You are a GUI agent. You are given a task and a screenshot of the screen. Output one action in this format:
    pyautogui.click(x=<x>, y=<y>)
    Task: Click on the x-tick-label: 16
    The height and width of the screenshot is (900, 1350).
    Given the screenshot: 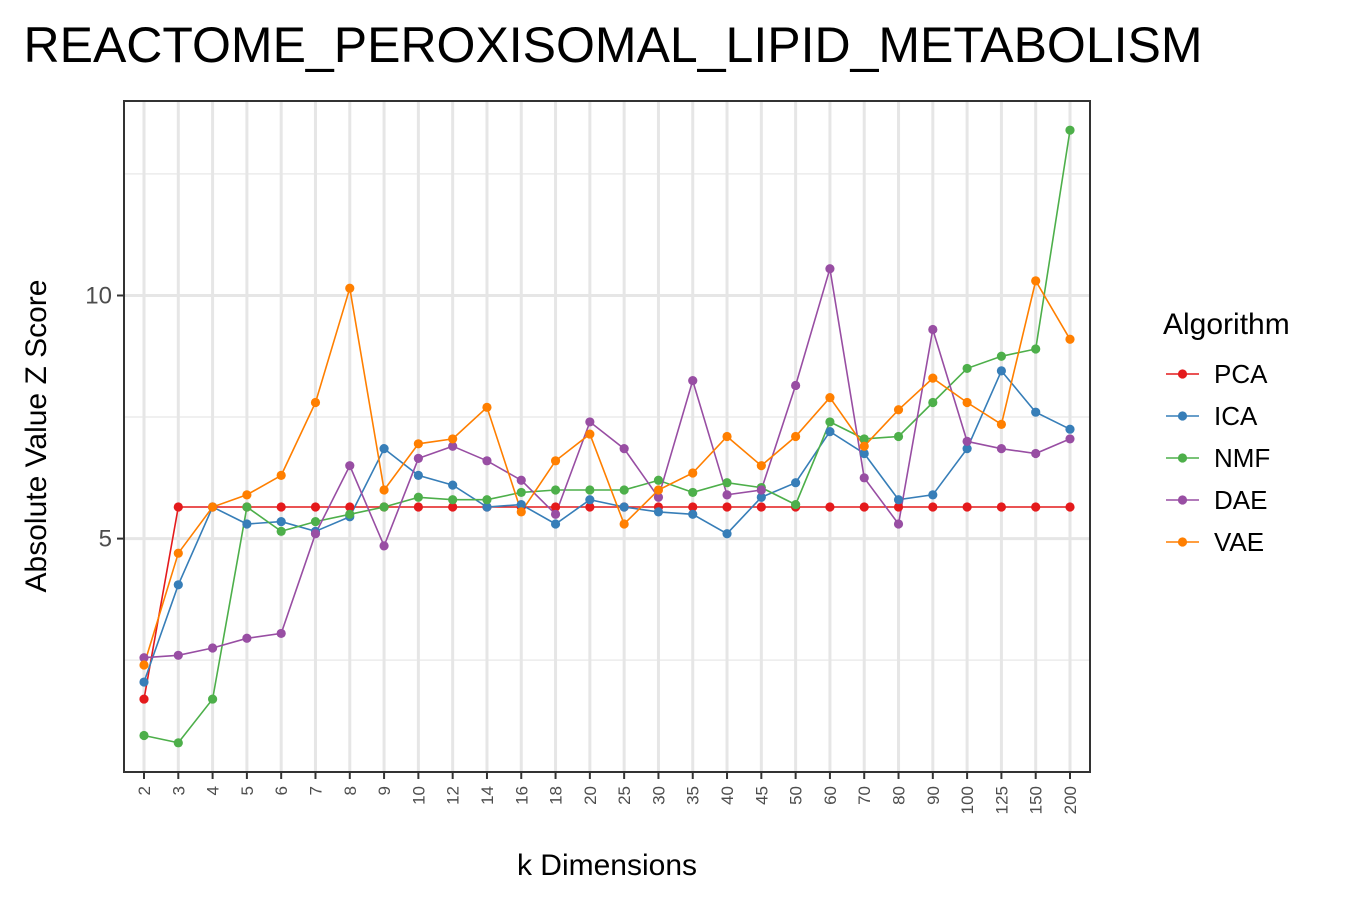 What is the action you would take?
    pyautogui.click(x=521, y=795)
    